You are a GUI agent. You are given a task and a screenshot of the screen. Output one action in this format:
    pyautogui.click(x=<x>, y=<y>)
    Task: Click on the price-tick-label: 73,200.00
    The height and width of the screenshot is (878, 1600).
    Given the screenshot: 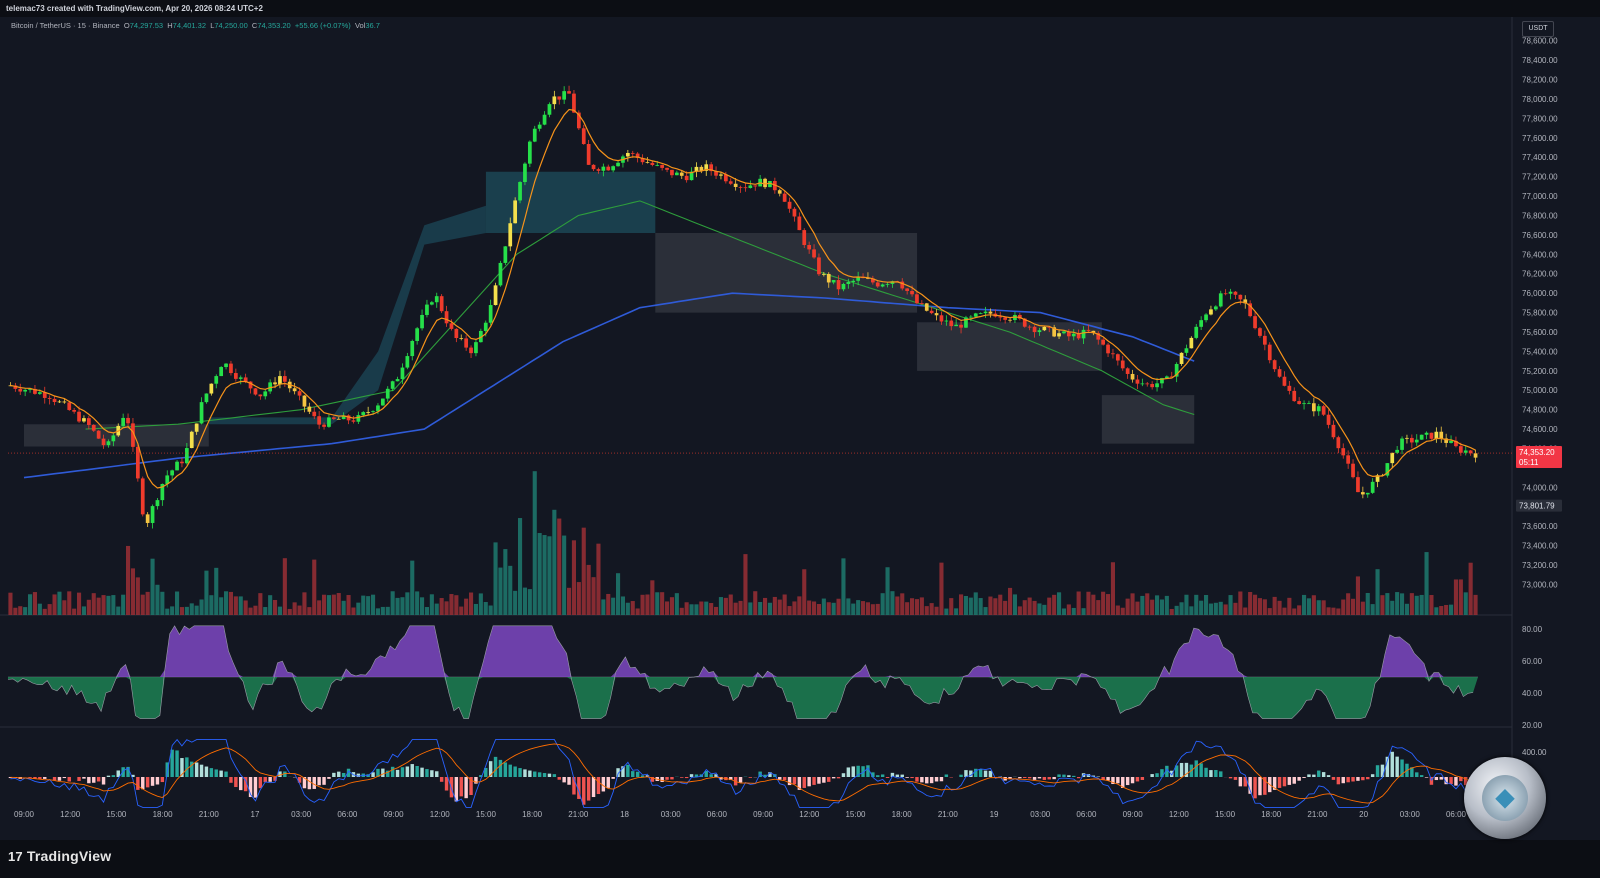 What is the action you would take?
    pyautogui.click(x=1540, y=565)
    